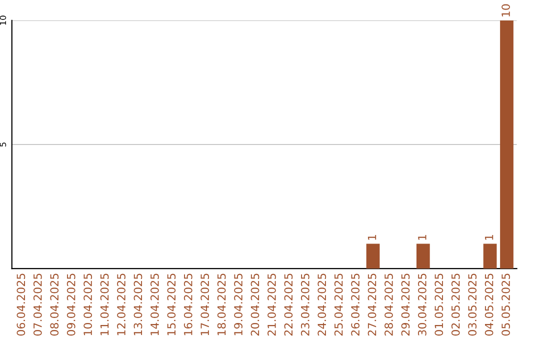  What do you see at coordinates (221, 305) in the screenshot?
I see `x-tick-label: 18.04.2025` at bounding box center [221, 305].